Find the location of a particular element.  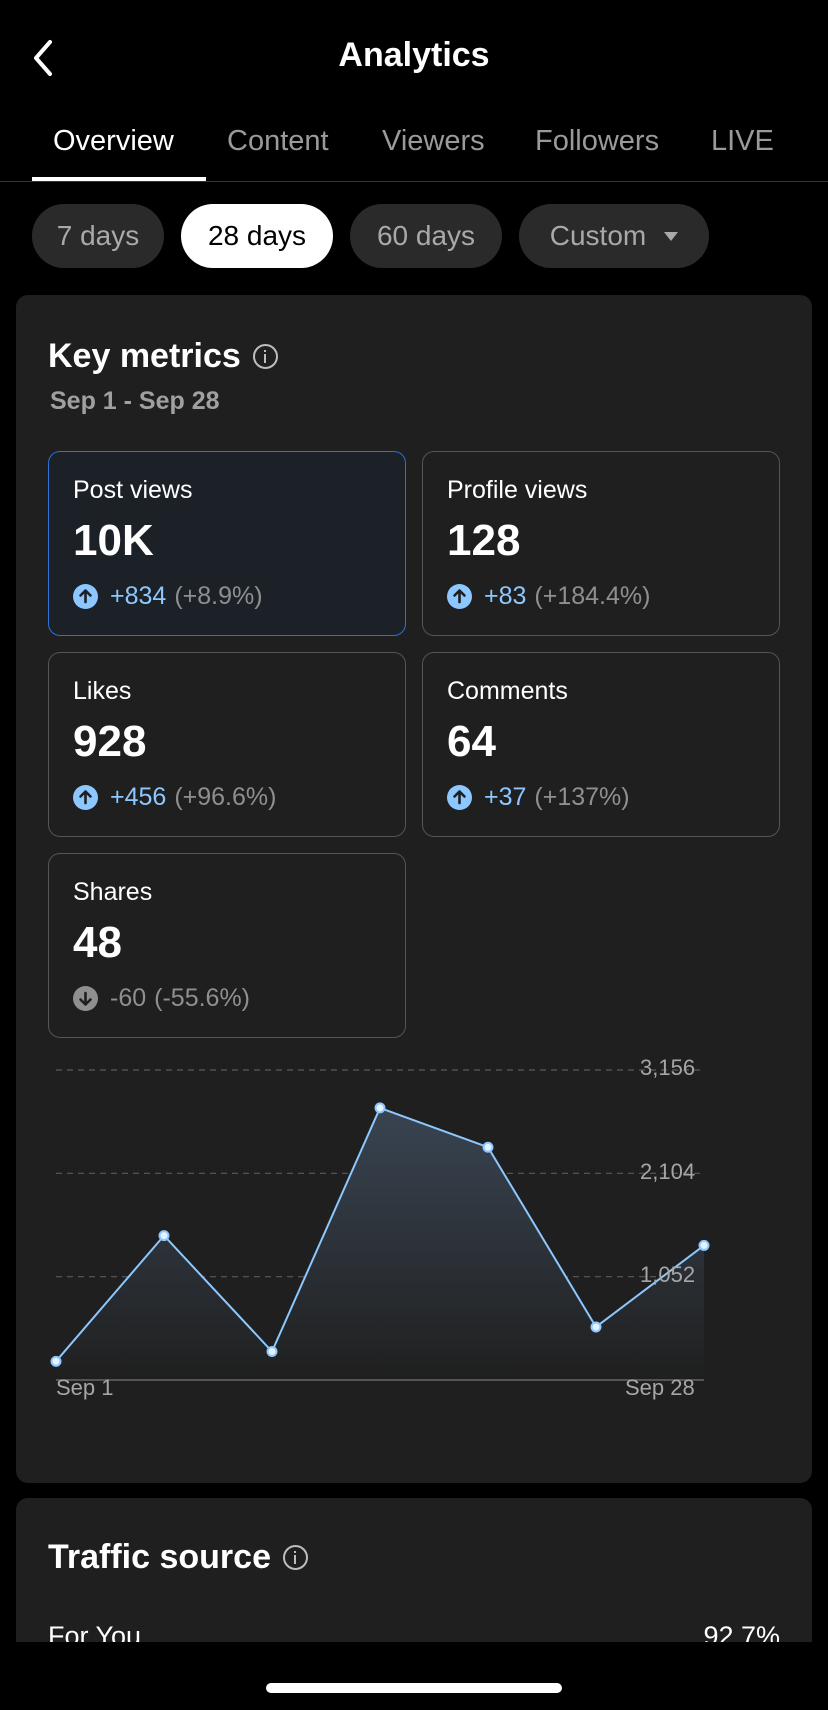

metric-label: Shares is located at coordinates (113, 892).